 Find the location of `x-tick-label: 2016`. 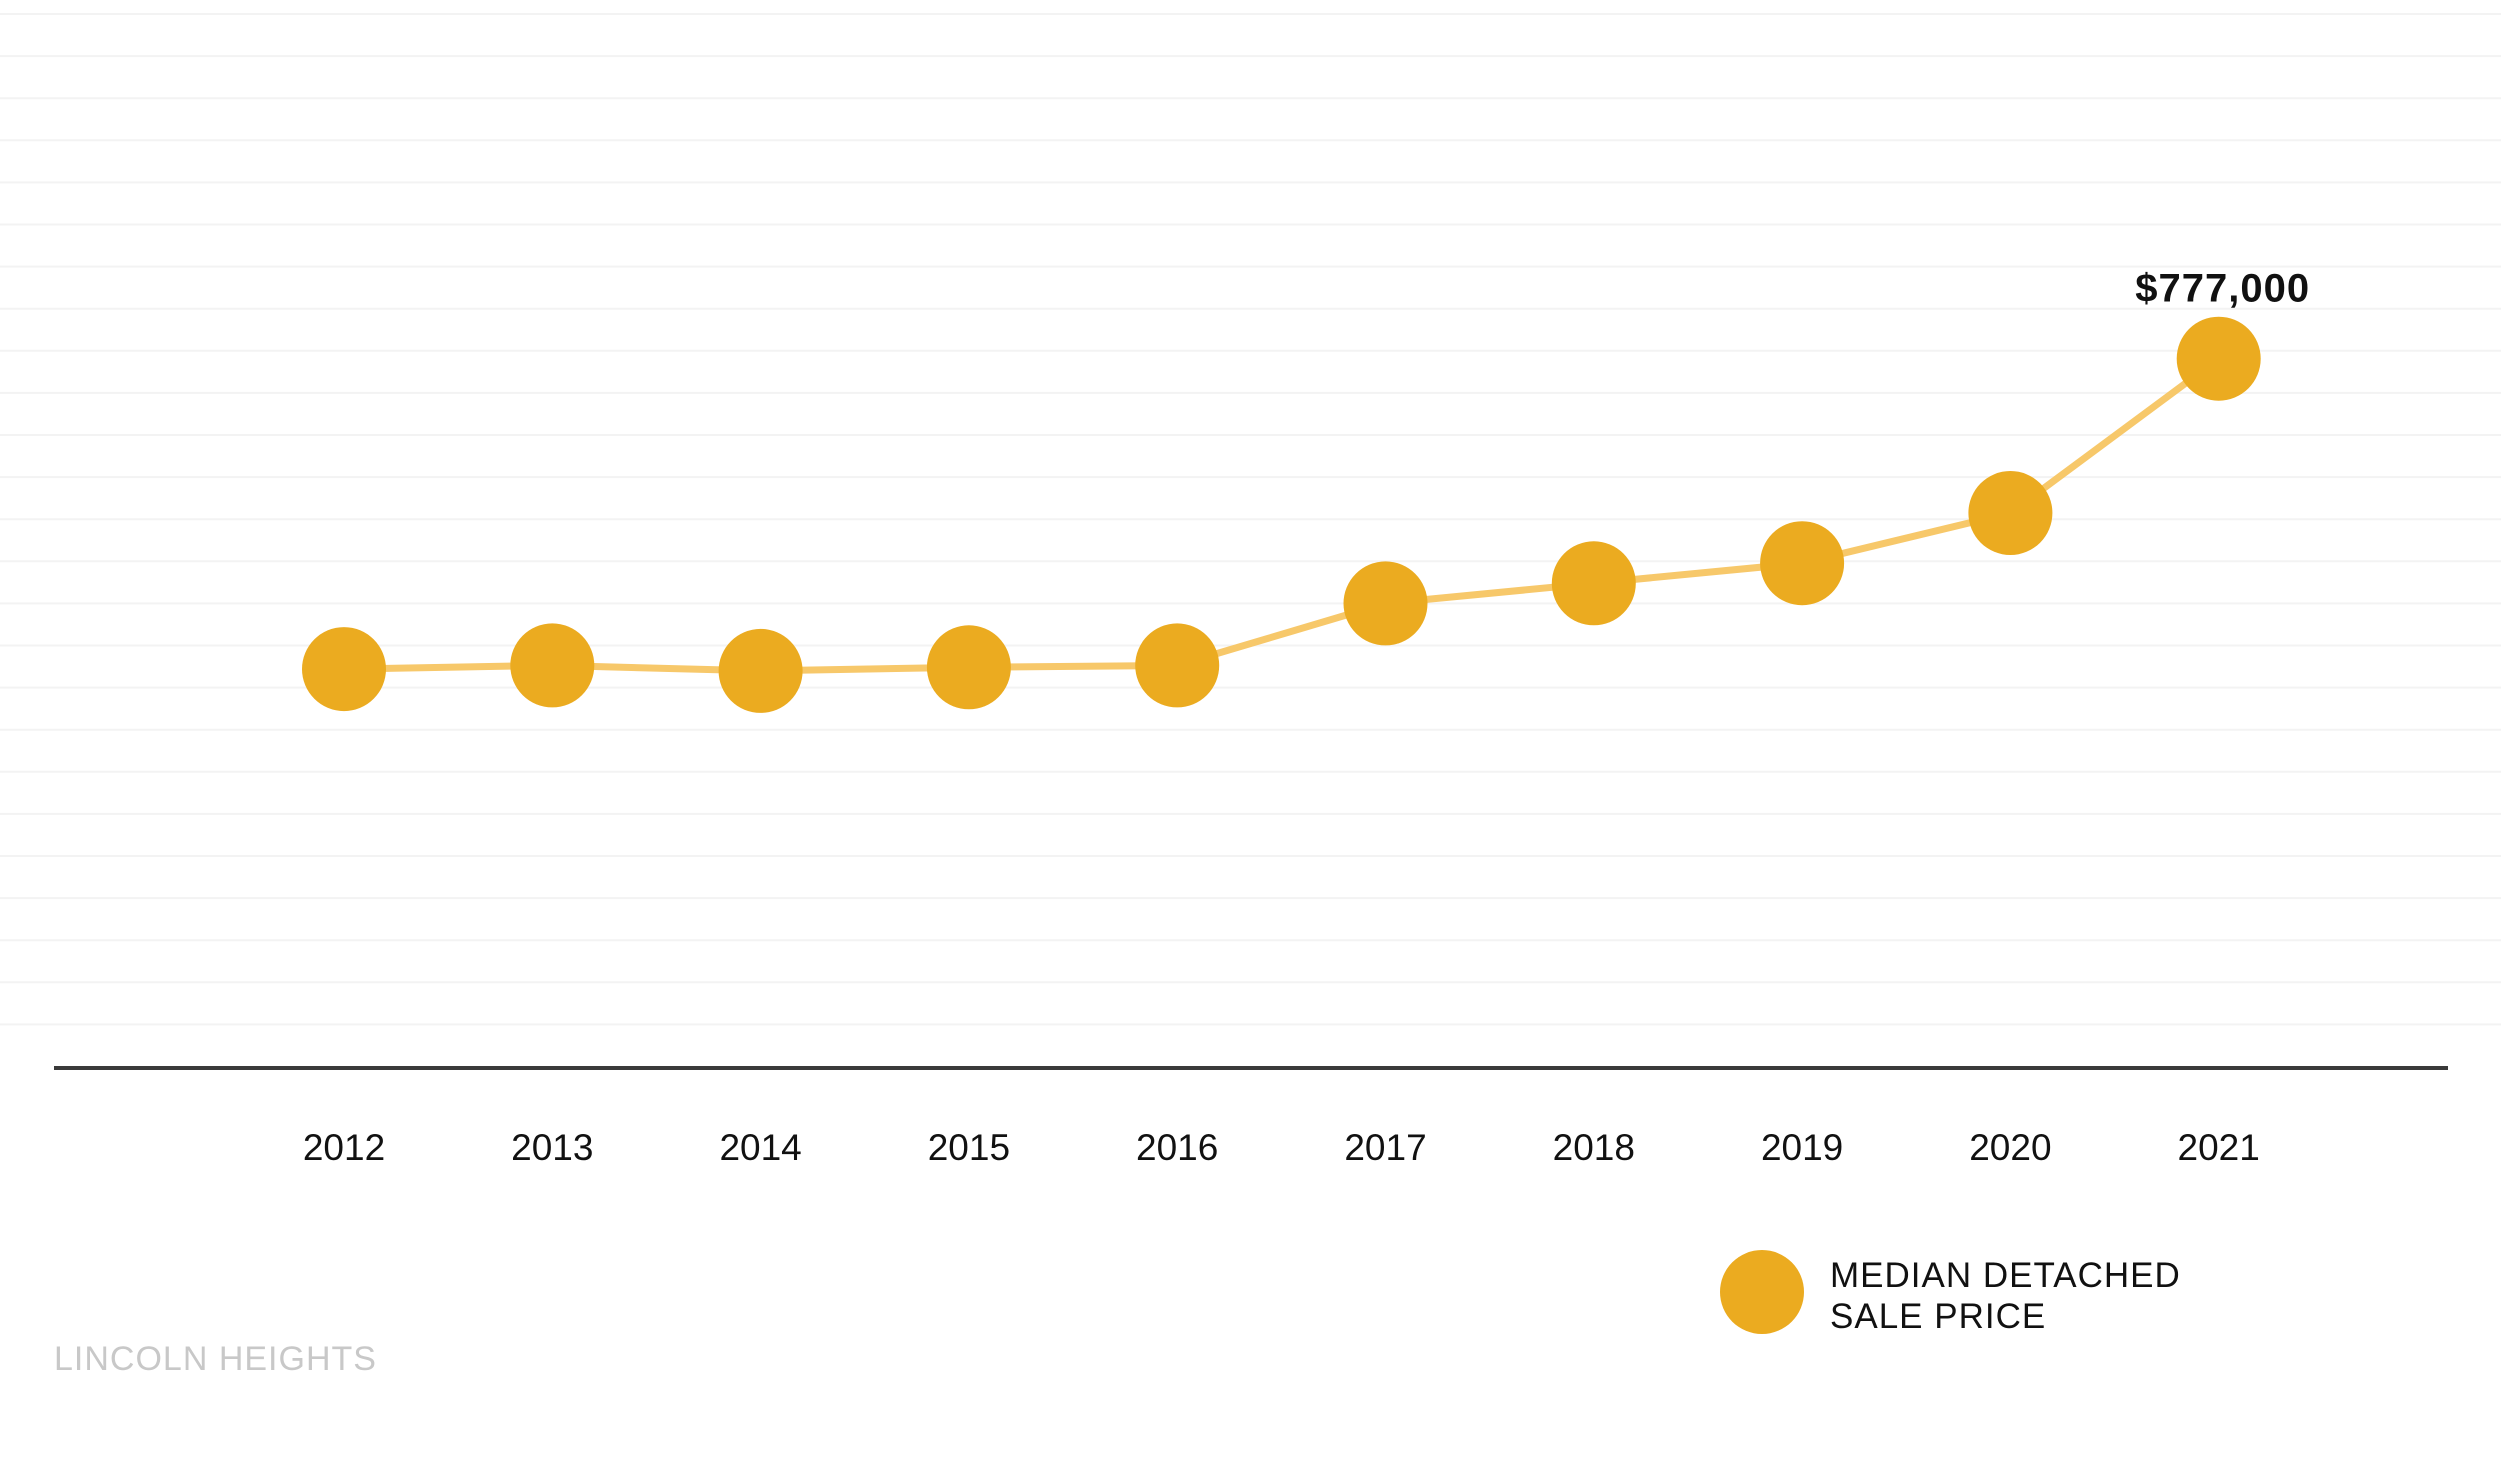

x-tick-label: 2016 is located at coordinates (1177, 1147).